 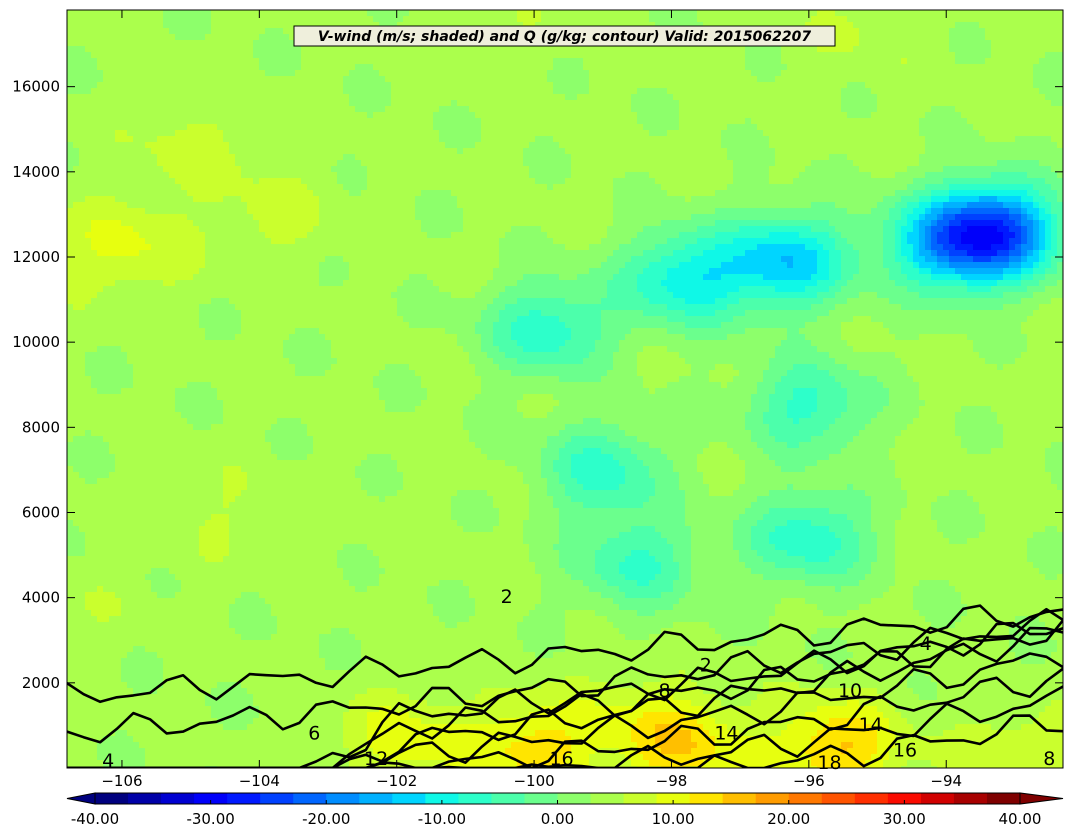 I want to click on colorbar-tick-label: -10.00, so click(x=442, y=819).